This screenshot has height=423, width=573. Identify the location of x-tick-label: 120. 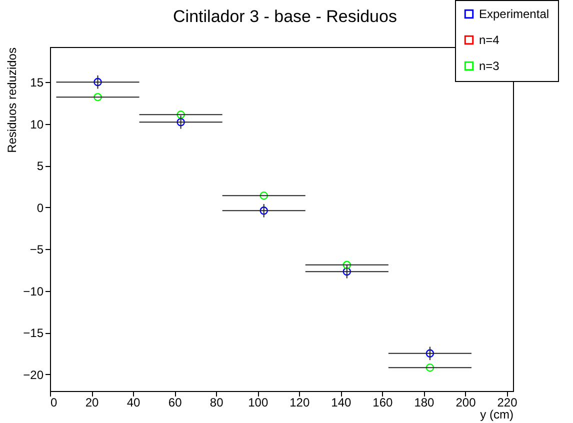
(300, 403).